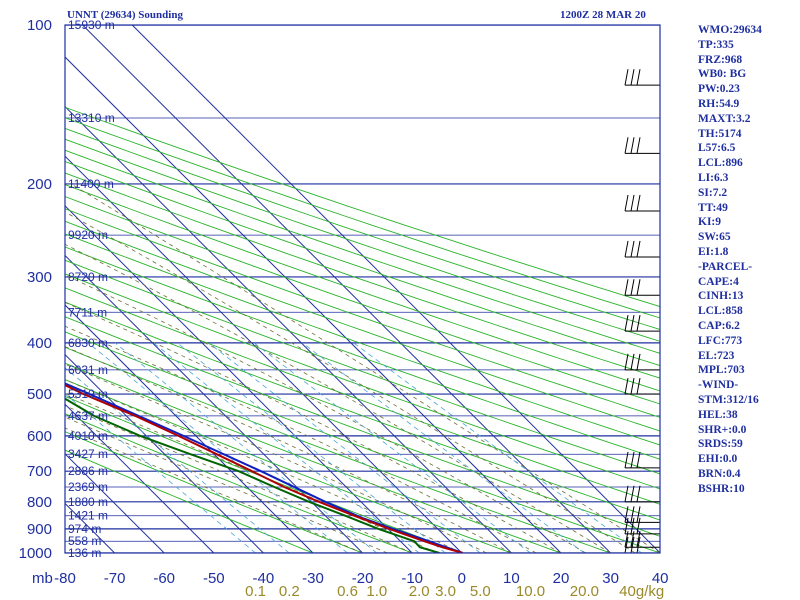 The width and height of the screenshot is (800, 600). I want to click on index-item: SRDS:59, so click(720, 444).